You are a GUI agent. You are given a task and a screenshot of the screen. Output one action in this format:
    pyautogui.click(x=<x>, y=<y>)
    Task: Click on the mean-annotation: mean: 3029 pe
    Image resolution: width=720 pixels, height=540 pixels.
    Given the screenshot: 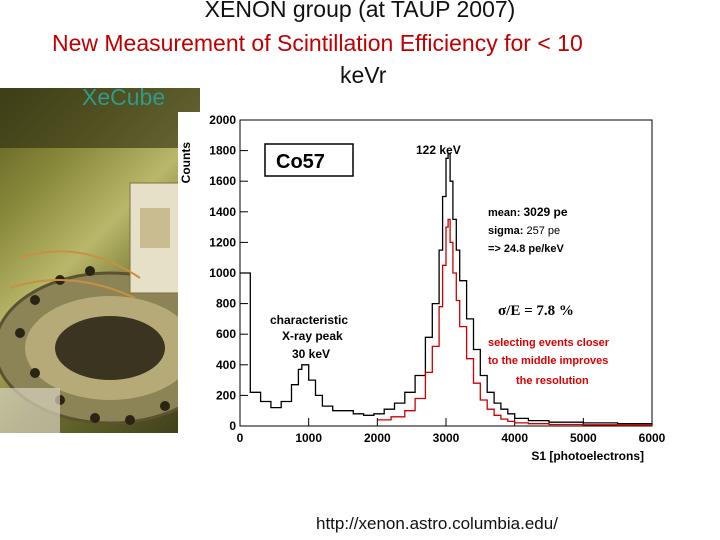 What is the action you would take?
    pyautogui.click(x=528, y=212)
    